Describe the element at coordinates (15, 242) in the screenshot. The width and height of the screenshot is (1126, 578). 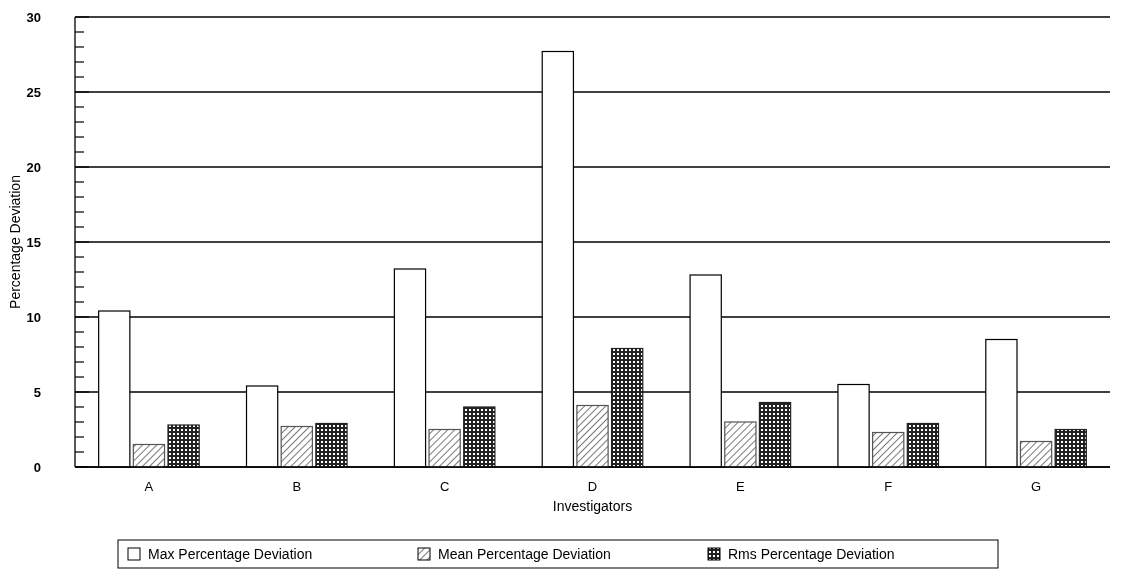
I see `y-axis-title: Percentage Deviation` at that location.